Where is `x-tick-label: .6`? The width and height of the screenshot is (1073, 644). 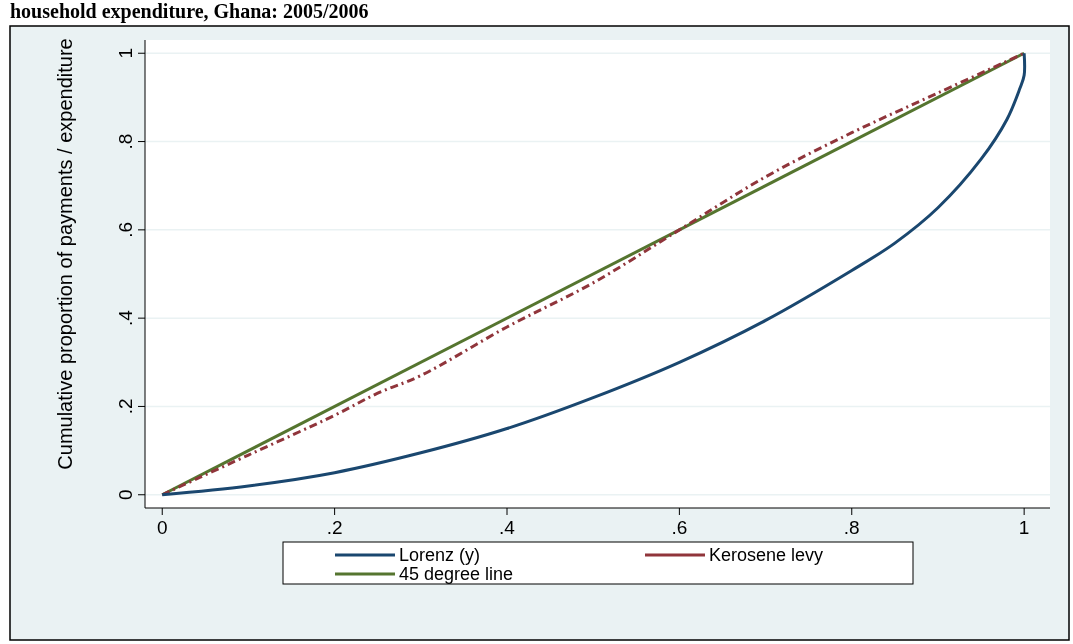 x-tick-label: .6 is located at coordinates (679, 527).